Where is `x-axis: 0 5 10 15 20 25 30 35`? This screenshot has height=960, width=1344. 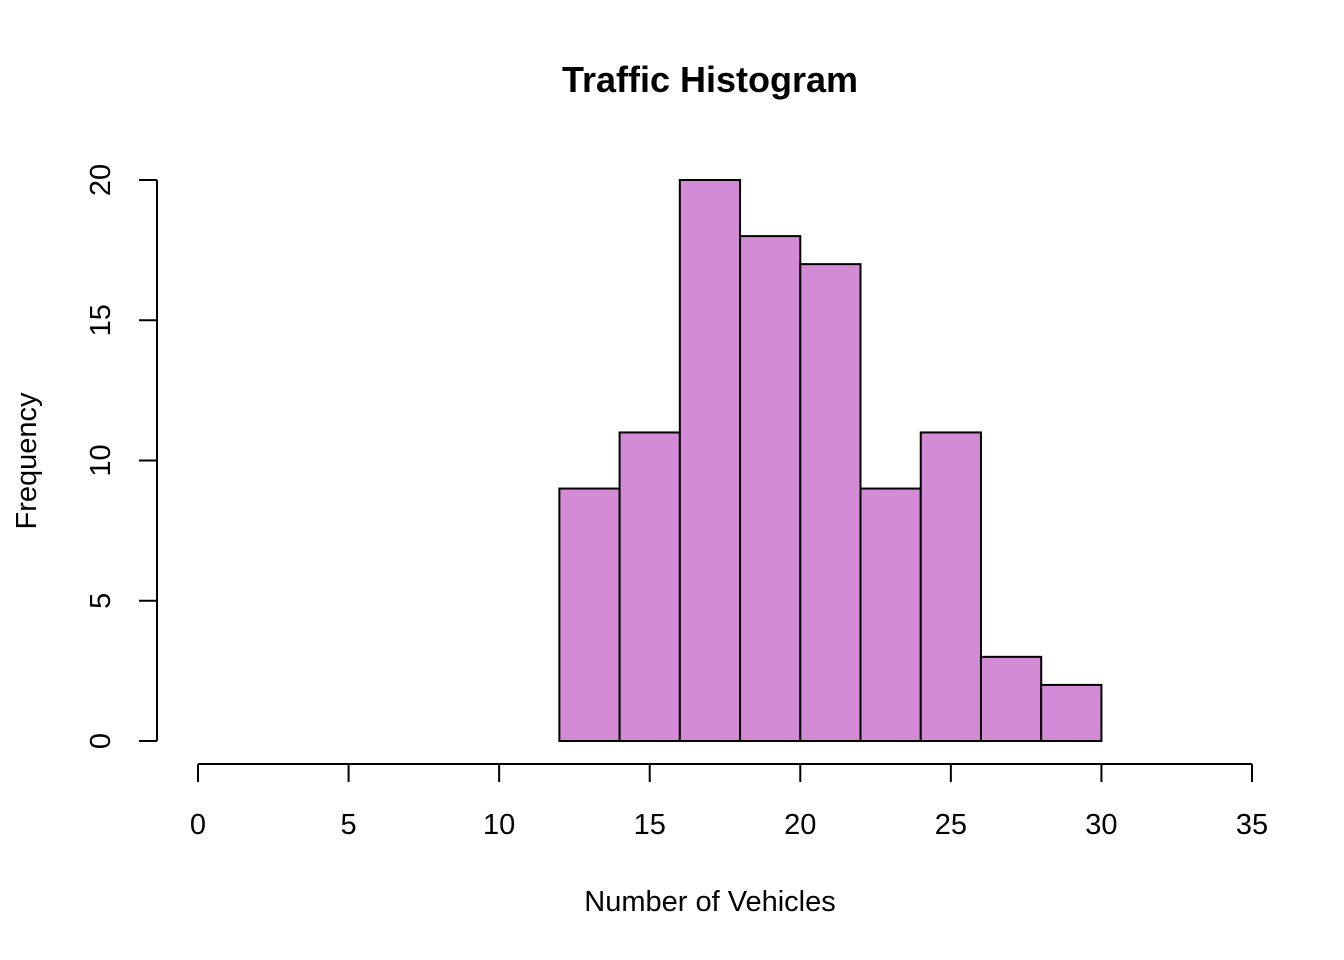 x-axis: 0 5 10 15 20 25 30 35 is located at coordinates (729, 802).